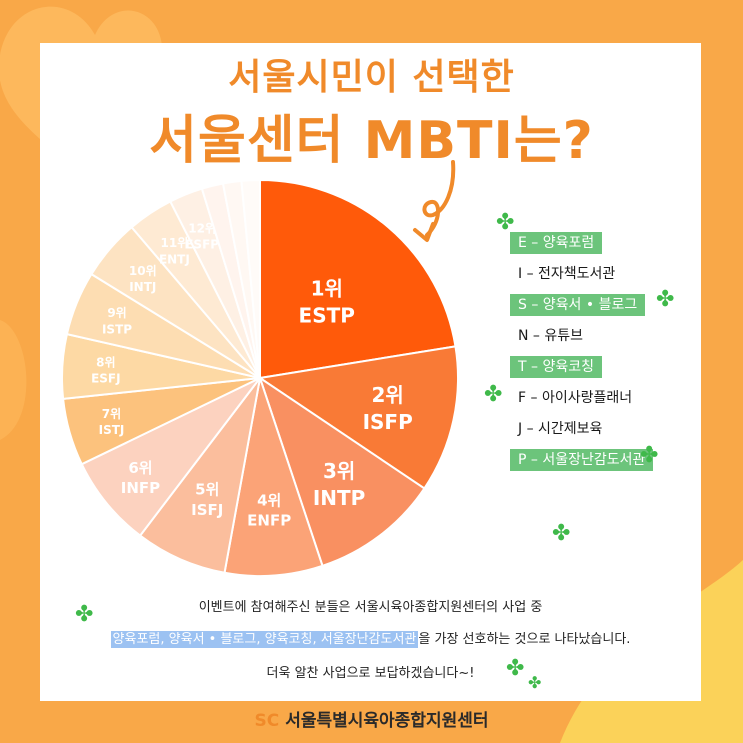 The image size is (743, 743). I want to click on slice-type-label: ISFJ, so click(207, 510).